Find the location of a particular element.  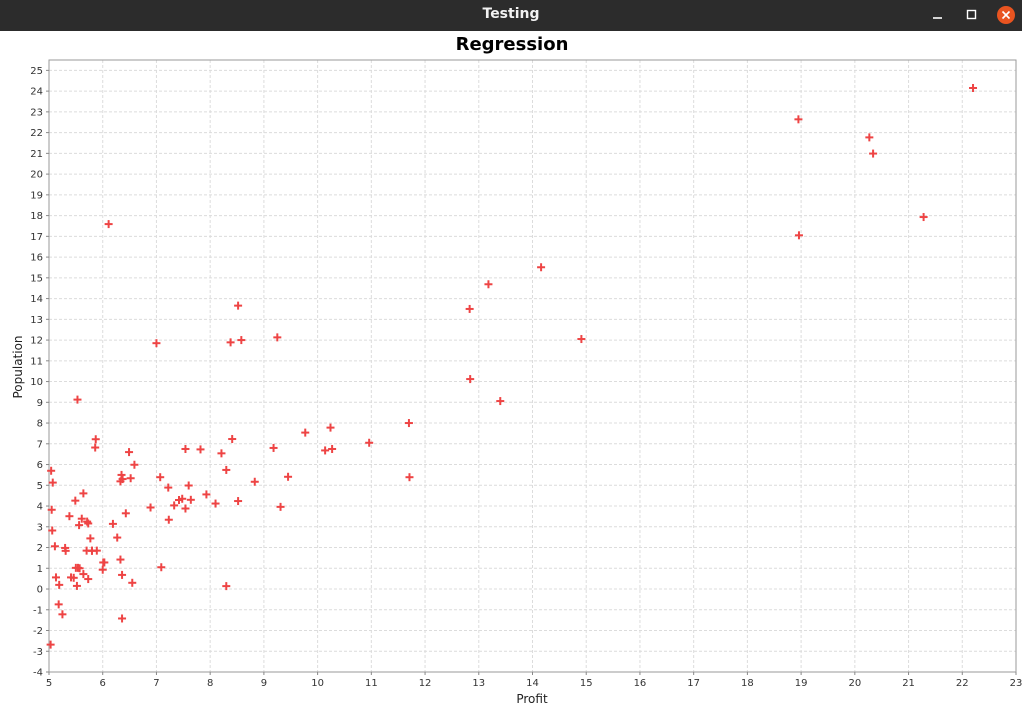

y-tick-label: 12 is located at coordinates (36, 341).